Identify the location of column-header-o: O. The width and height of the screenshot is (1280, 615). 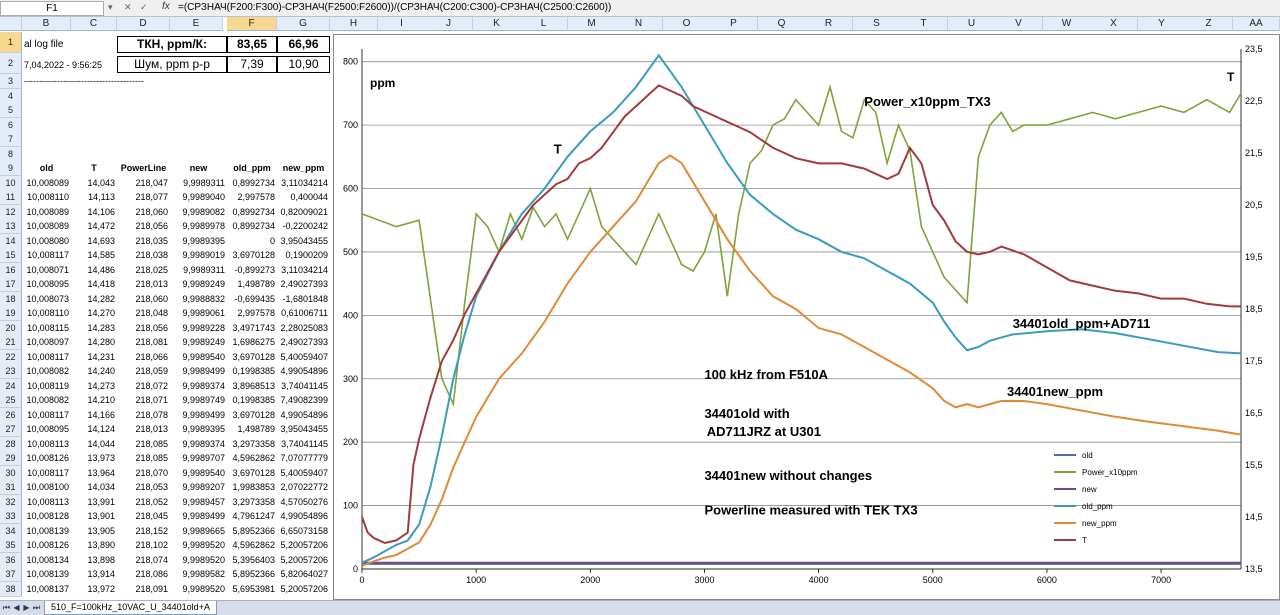
(687, 24).